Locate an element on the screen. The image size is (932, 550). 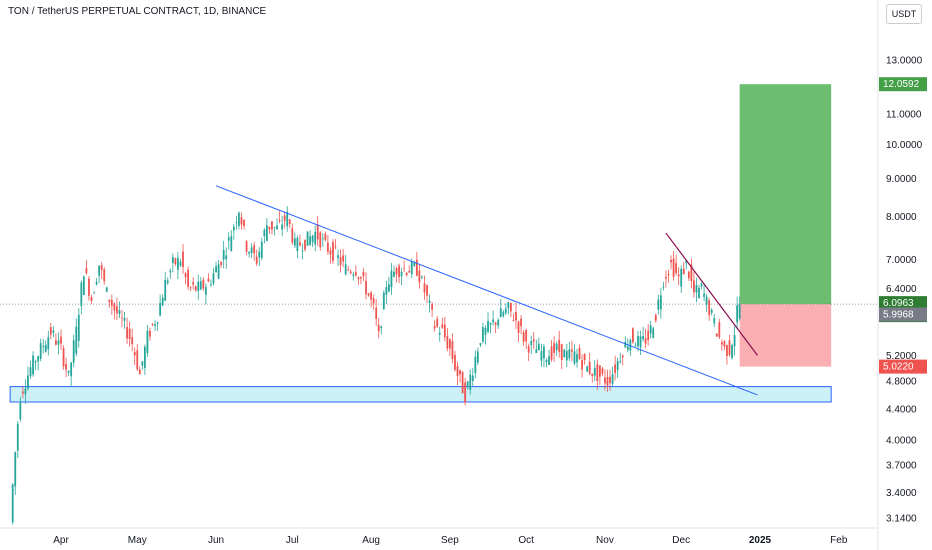
support-zone is located at coordinates (420, 394).